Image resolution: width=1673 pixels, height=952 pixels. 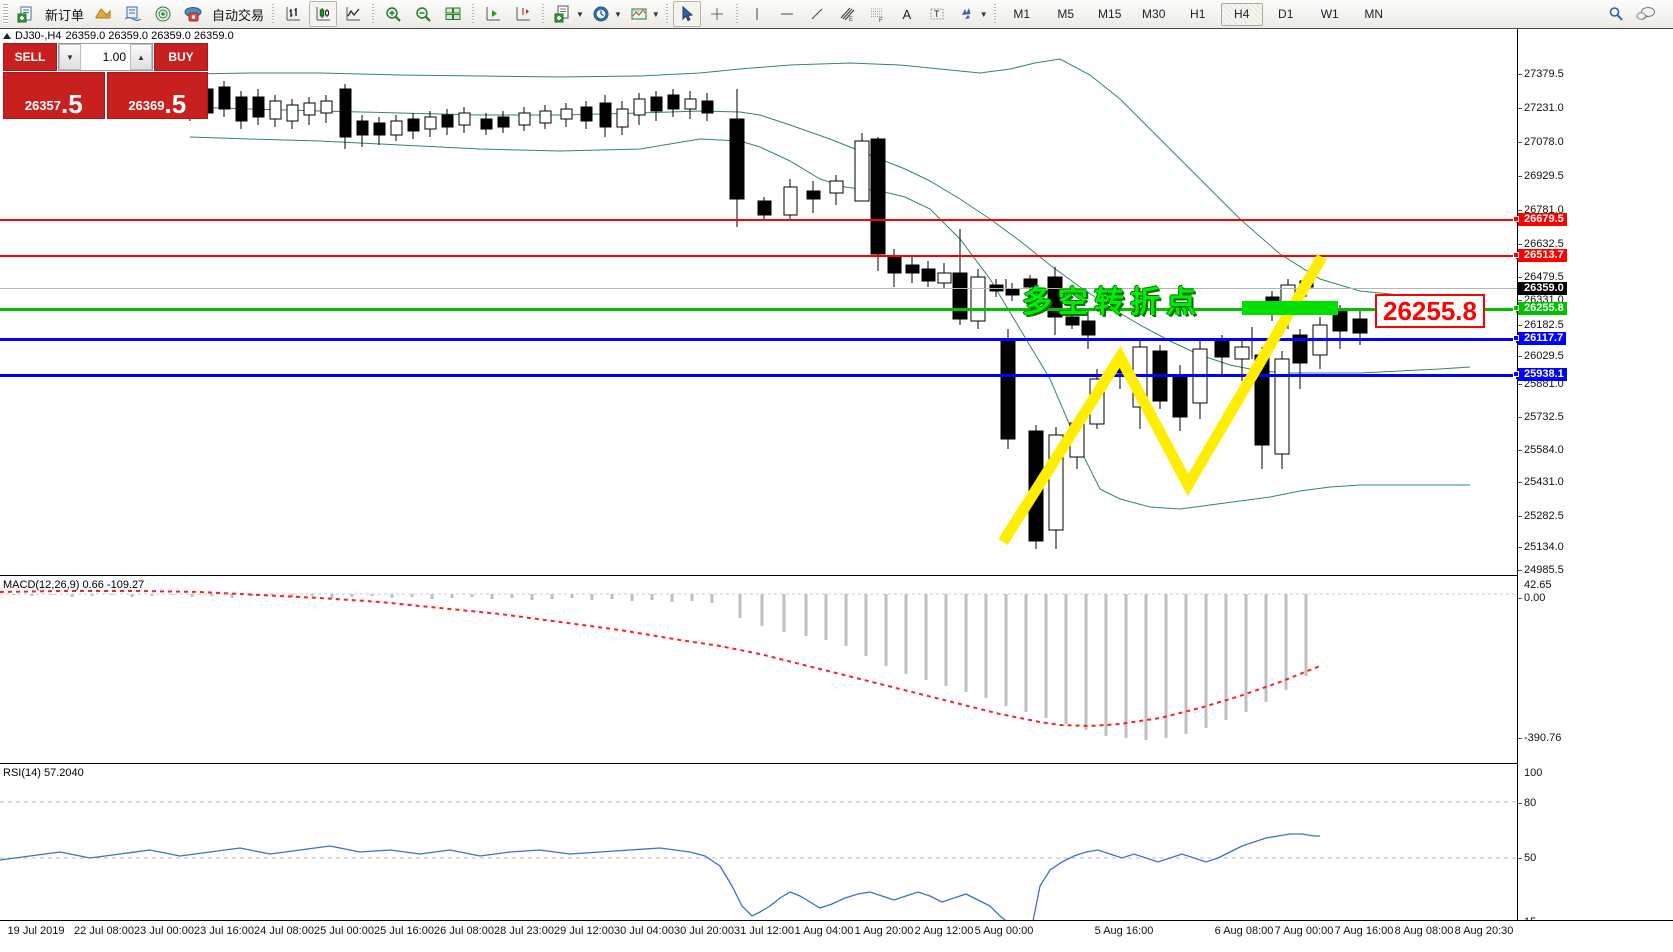 I want to click on price-badge-support-1: 26117.7, so click(x=1540, y=338).